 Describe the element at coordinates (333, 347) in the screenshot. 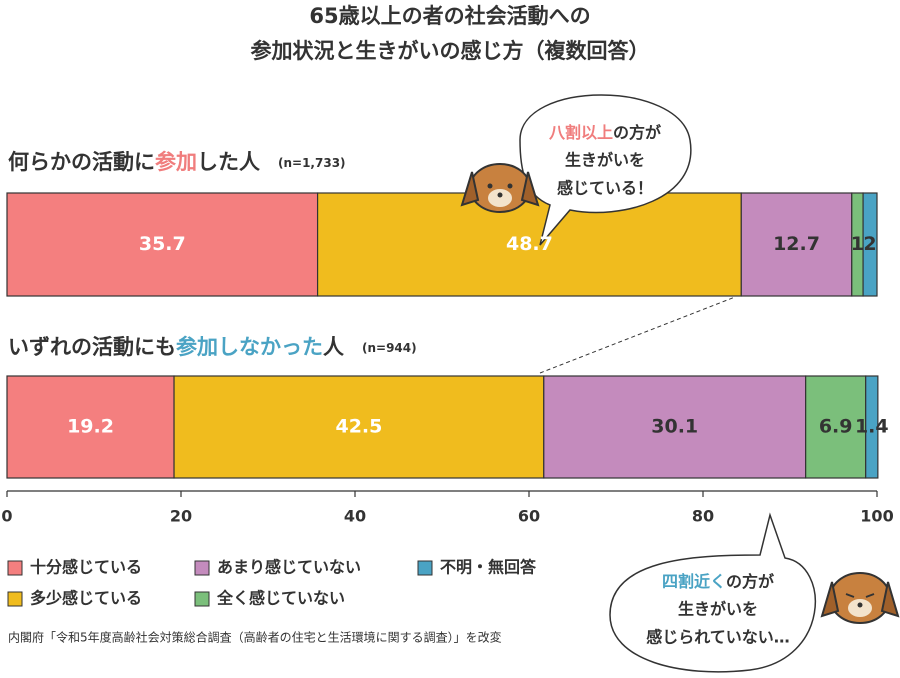

I see `group-label-part: 人` at that location.